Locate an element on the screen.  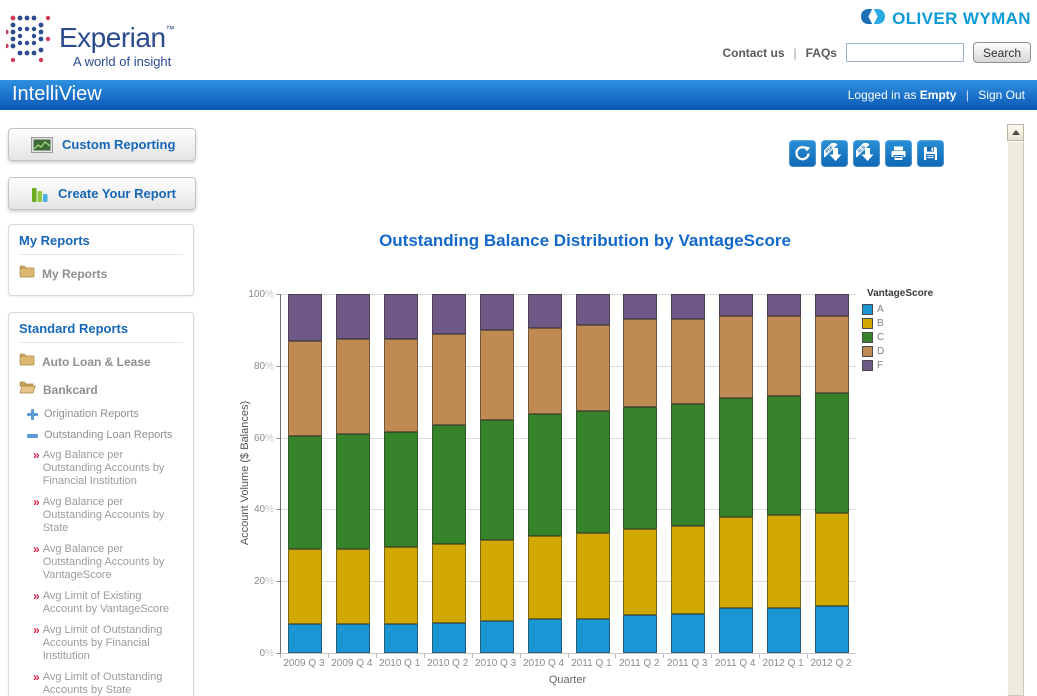
vertical-scrollbar is located at coordinates (1015, 410).